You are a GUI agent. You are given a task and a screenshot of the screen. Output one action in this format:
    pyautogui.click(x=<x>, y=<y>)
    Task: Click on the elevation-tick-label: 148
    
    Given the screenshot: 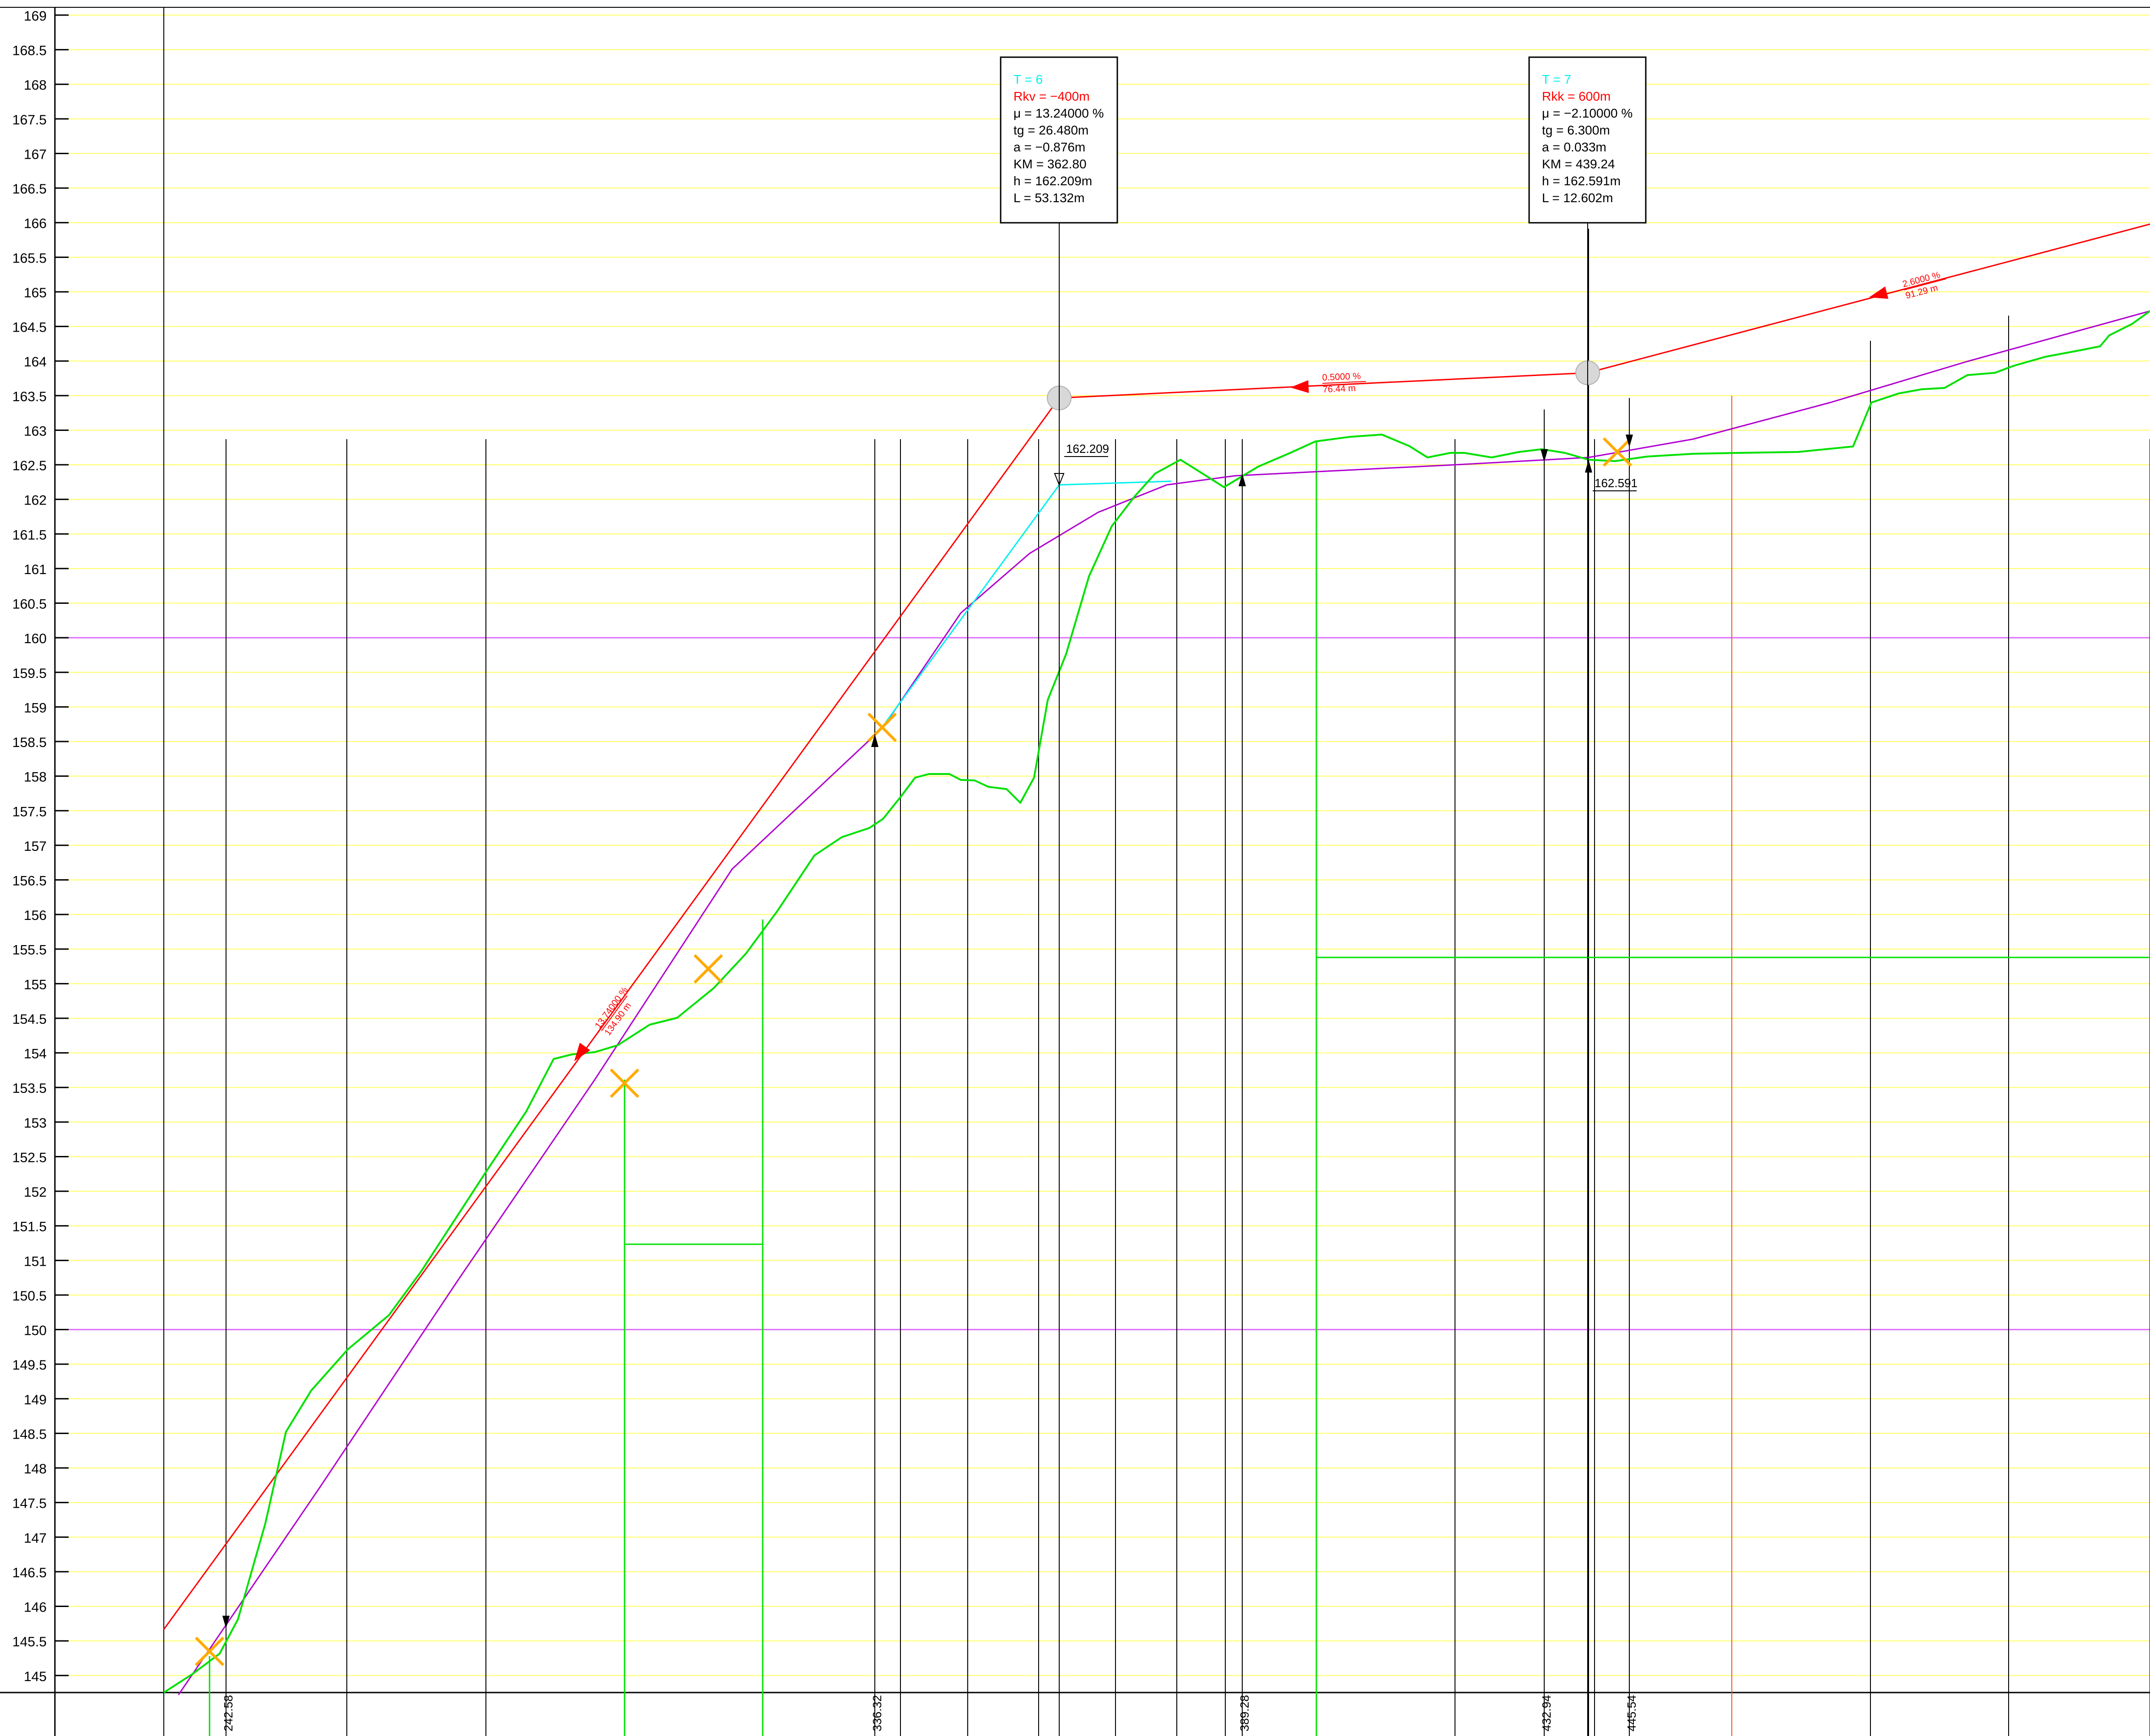 What is the action you would take?
    pyautogui.click(x=35, y=1469)
    